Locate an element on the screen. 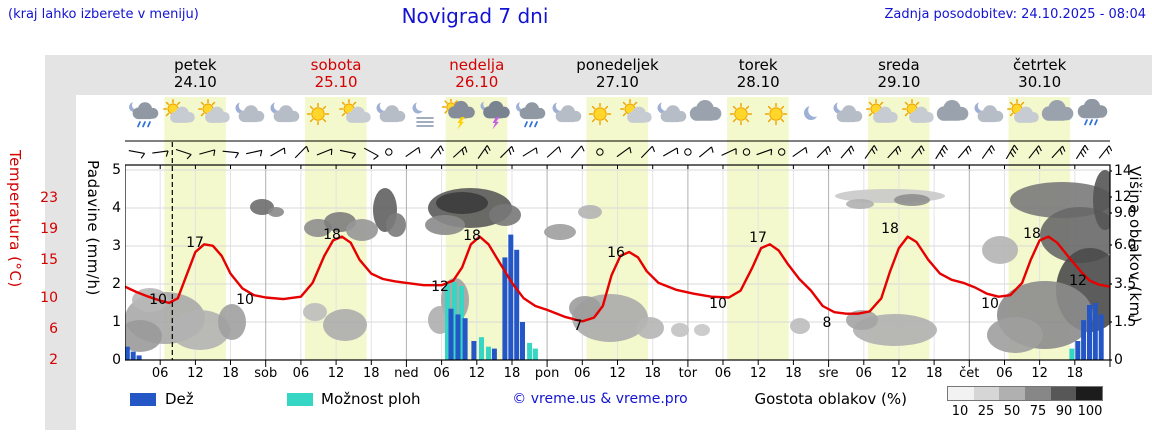  day-date: 27.10 is located at coordinates (617, 82).